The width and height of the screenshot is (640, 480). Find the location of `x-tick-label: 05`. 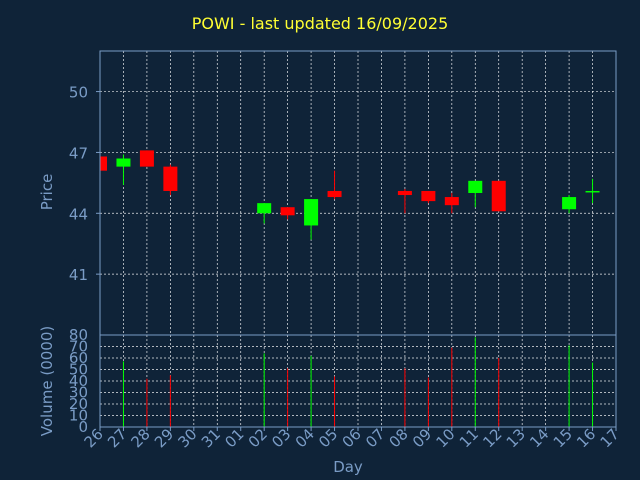

x-tick-label: 05 is located at coordinates (328, 438).